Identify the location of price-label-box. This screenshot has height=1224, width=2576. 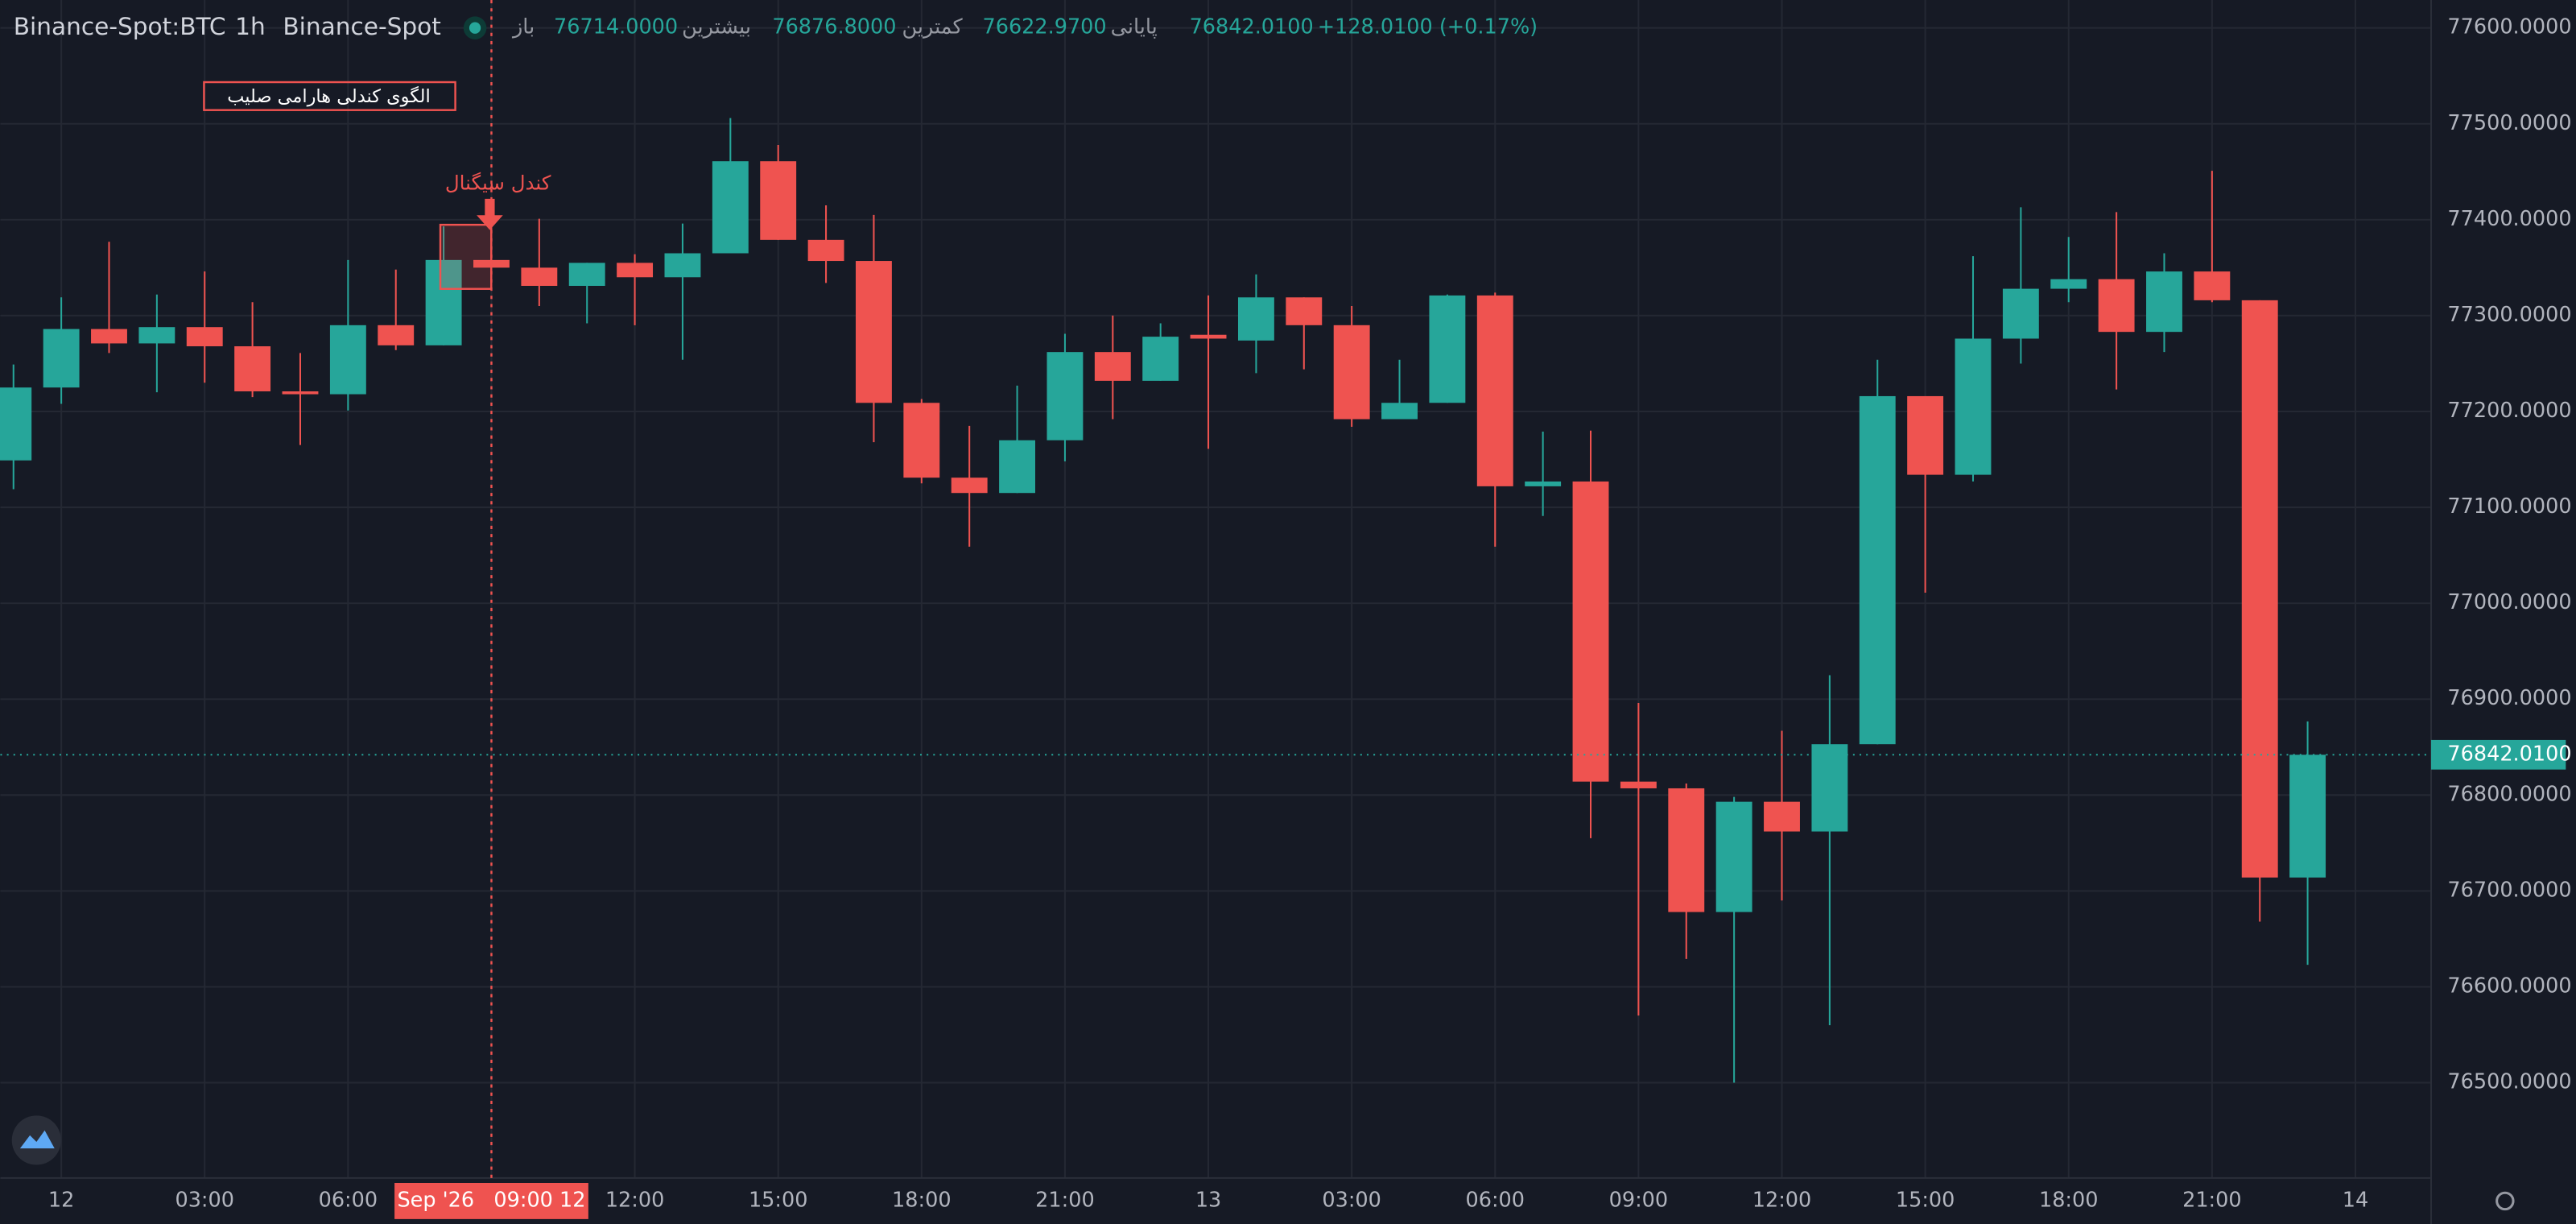
(2498, 754).